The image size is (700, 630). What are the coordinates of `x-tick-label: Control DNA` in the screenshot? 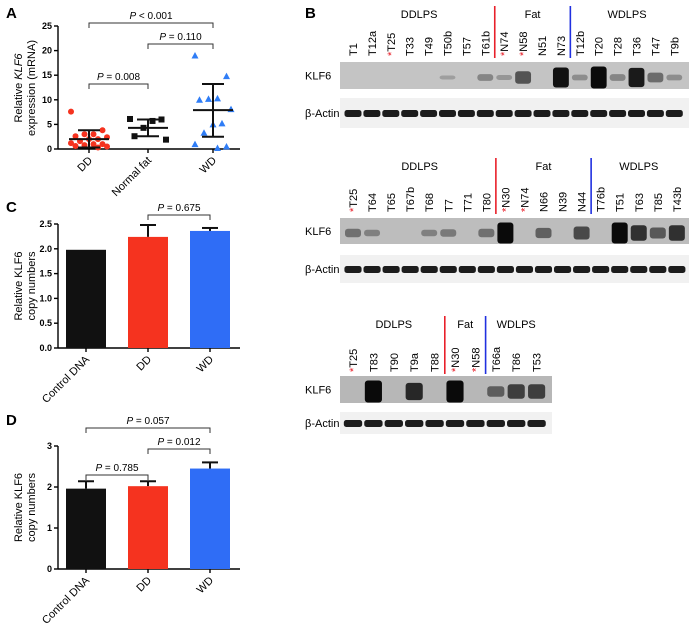 It's located at (66, 379).